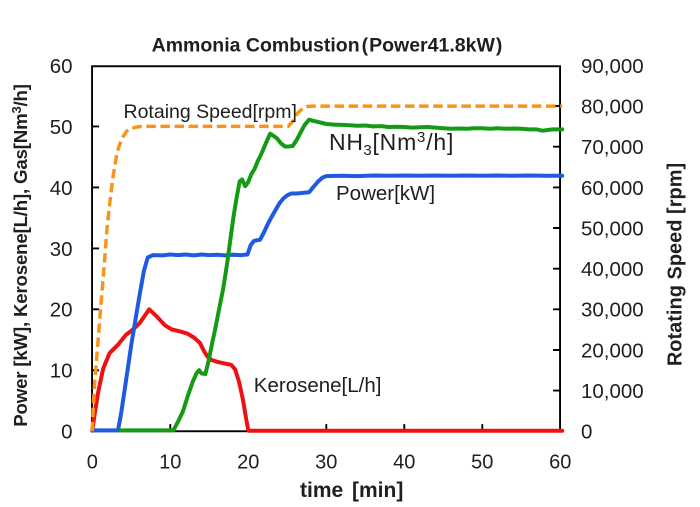  Describe the element at coordinates (676, 264) in the screenshot. I see `svg-text: Rotating Speed [rpm]` at that location.